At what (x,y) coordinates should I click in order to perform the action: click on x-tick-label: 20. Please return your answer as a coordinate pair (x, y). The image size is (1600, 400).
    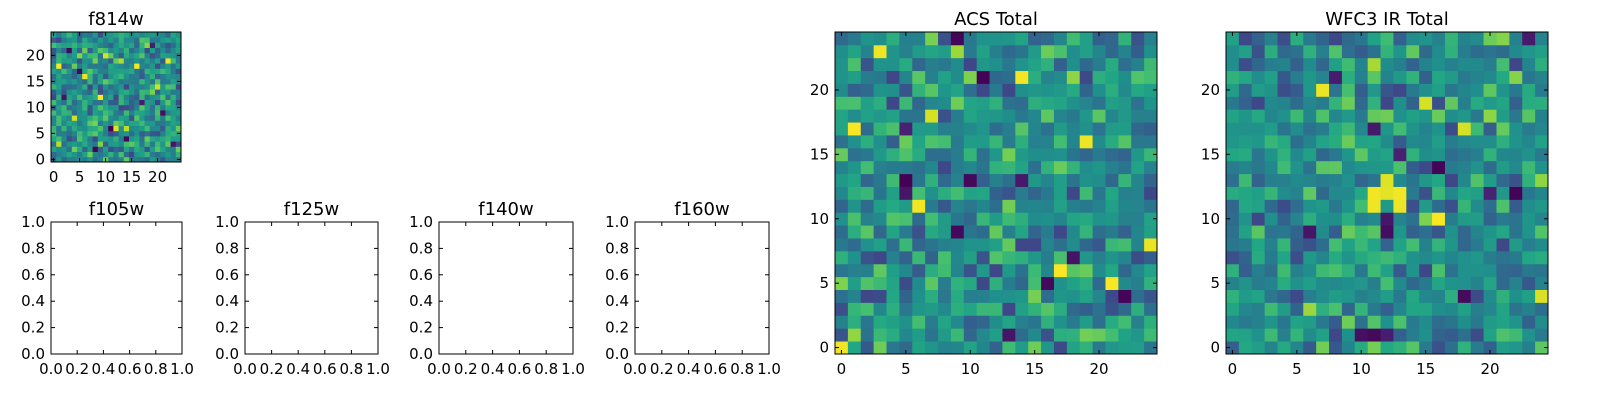
    Looking at the image, I should click on (157, 177).